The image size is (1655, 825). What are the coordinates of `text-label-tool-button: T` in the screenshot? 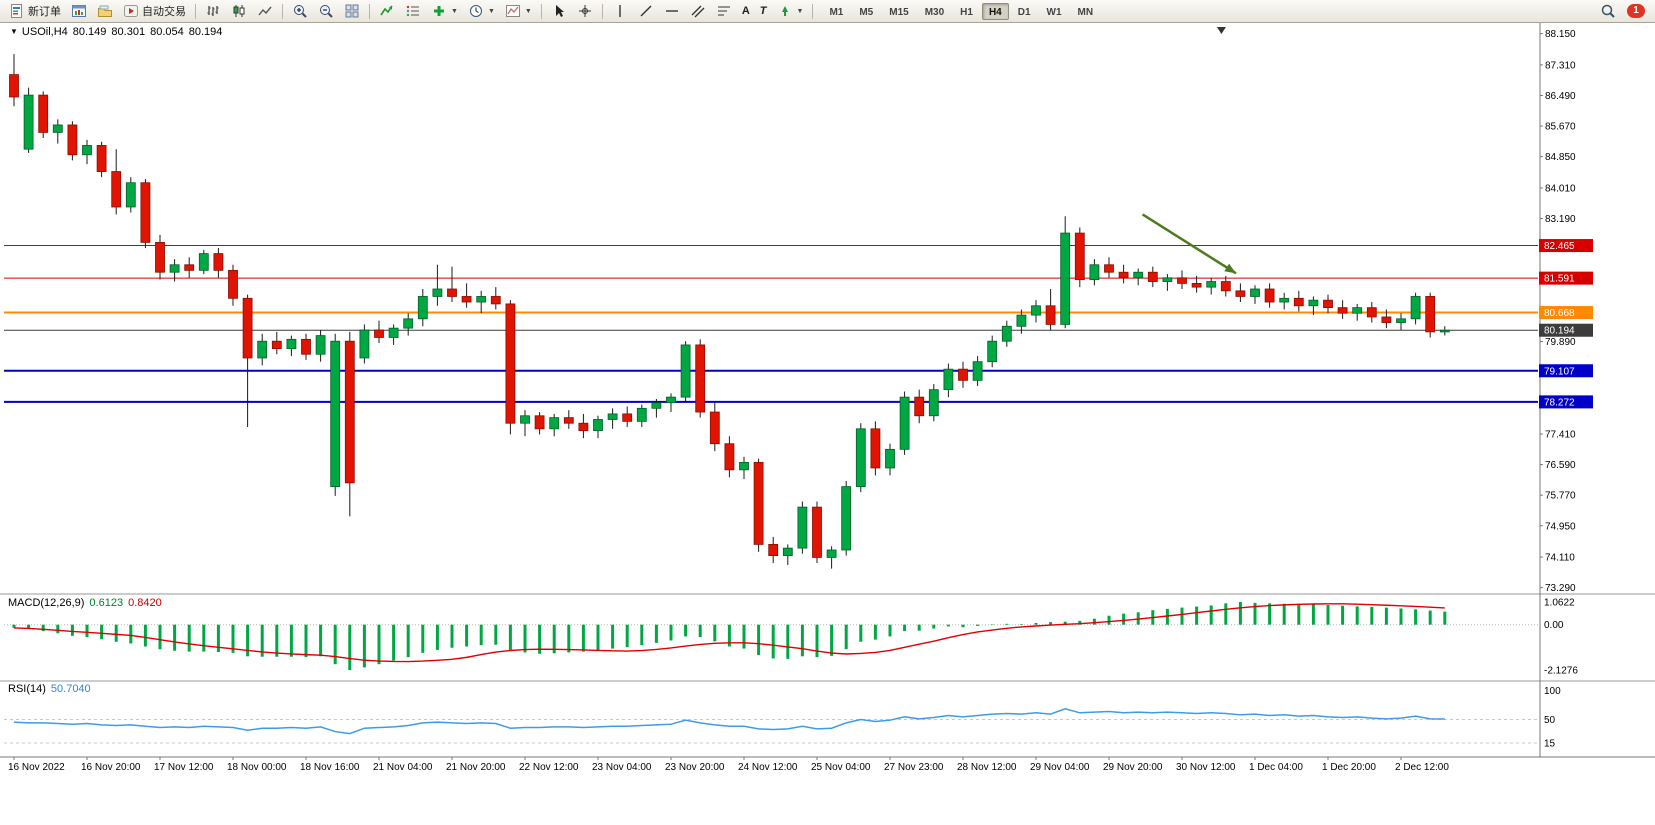 It's located at (763, 11).